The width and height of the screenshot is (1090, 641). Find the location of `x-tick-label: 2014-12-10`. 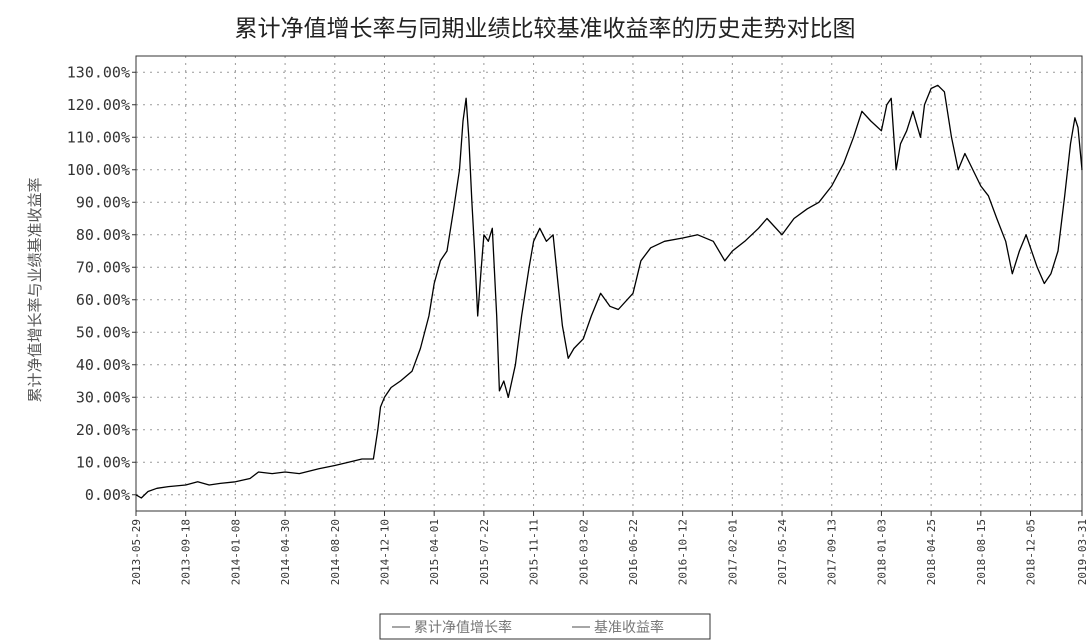

x-tick-label: 2014-12-10 is located at coordinates (384, 552).